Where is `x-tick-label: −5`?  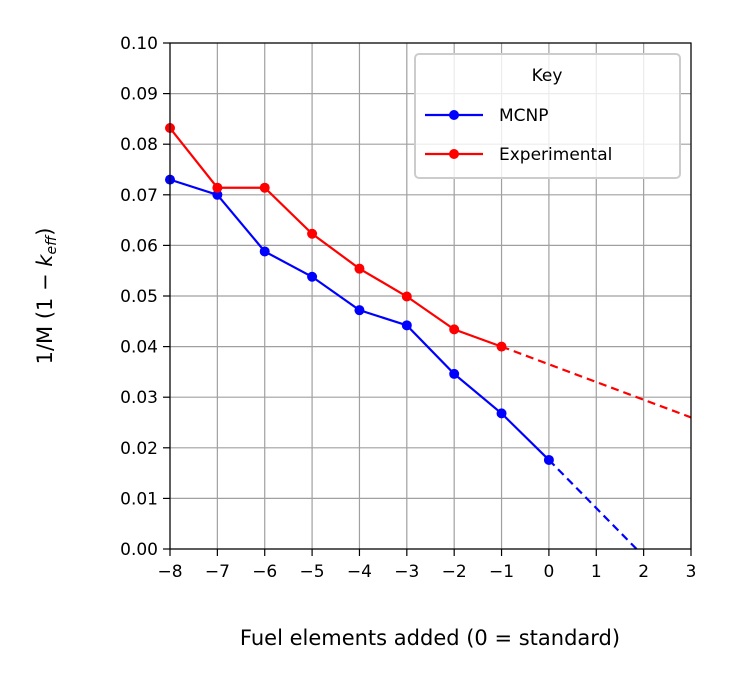 x-tick-label: −5 is located at coordinates (312, 572).